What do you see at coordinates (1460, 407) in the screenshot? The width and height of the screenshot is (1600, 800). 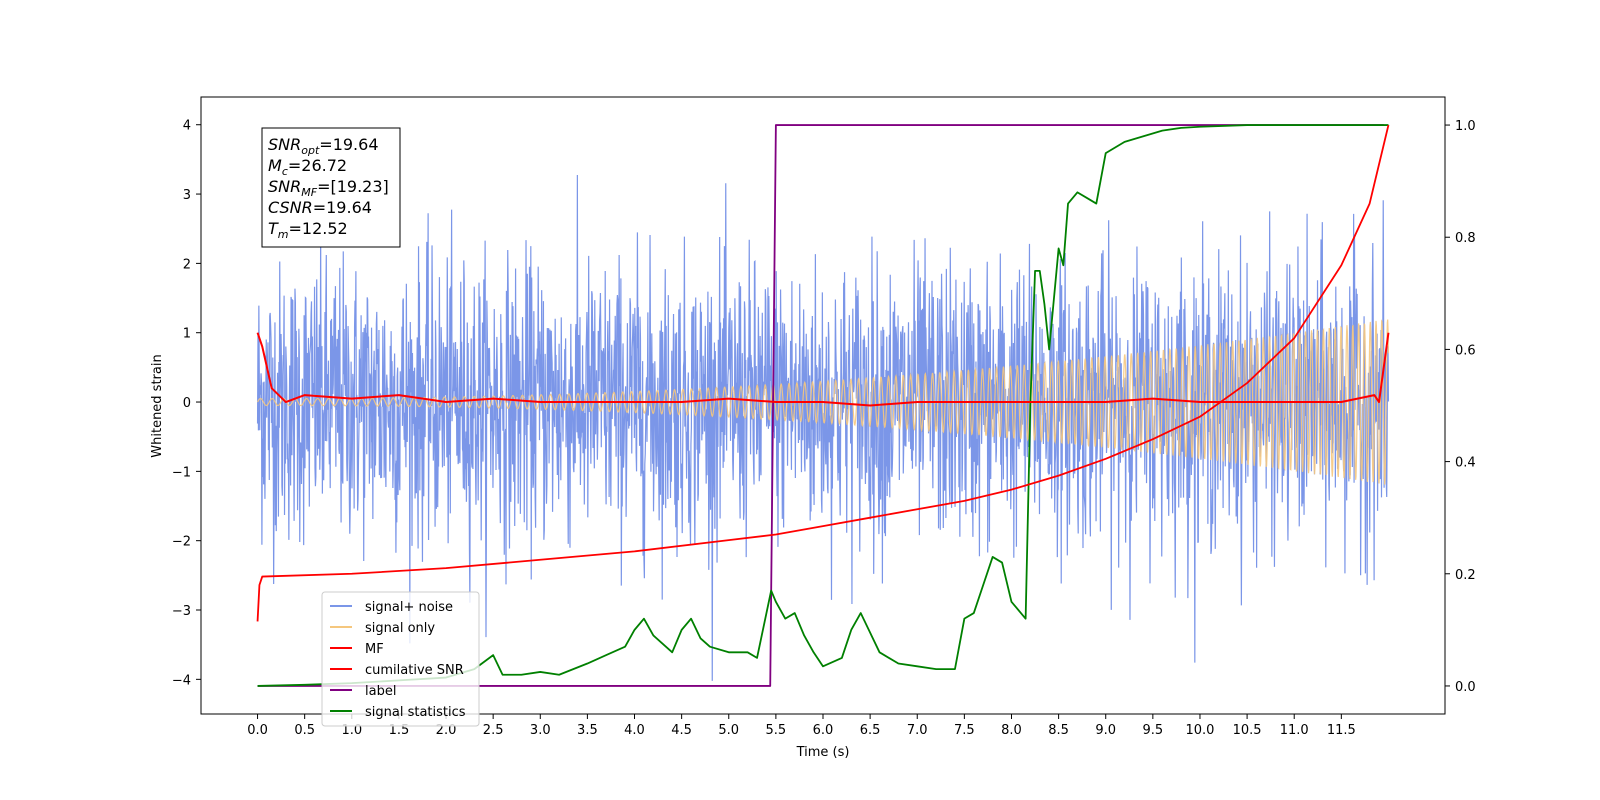 I see `y-ticks-right: 1.0 0.8 0.6 0.4 0.2 0.0` at bounding box center [1460, 407].